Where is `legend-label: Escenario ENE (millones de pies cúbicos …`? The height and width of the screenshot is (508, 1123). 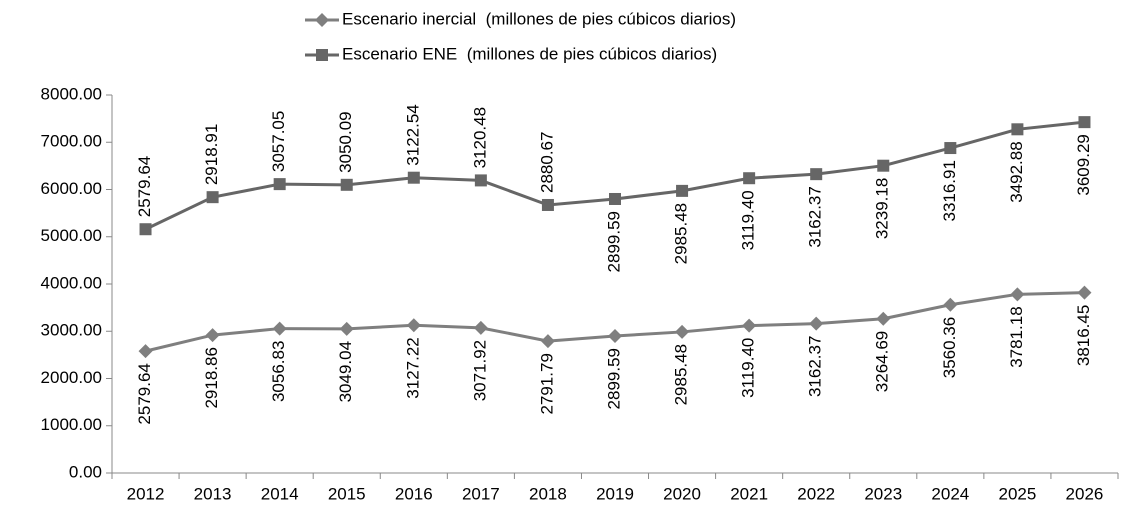 legend-label: Escenario ENE (millones de pies cúbicos … is located at coordinates (529, 53).